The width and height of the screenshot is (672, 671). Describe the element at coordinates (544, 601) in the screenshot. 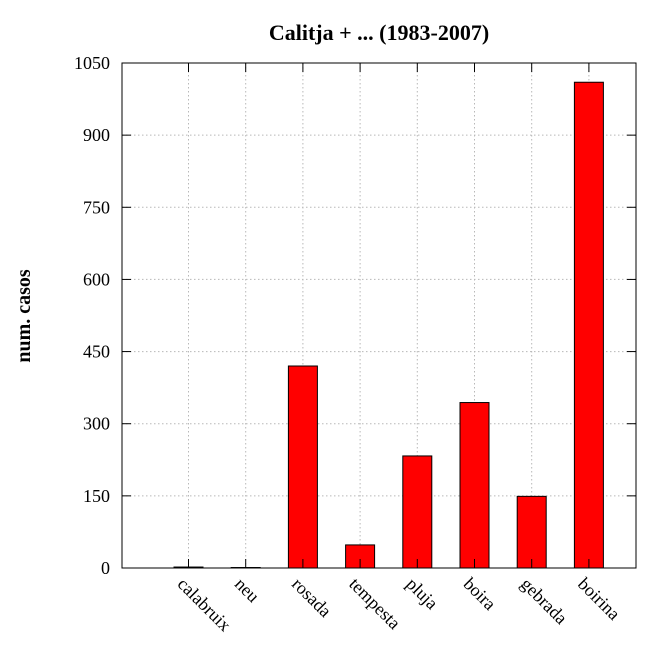

I see `x-tick-label: gebrada` at that location.